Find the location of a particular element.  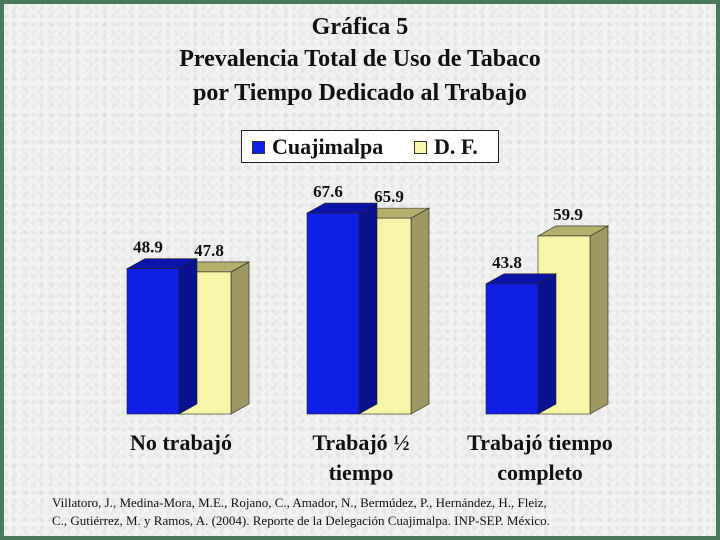

category-label-2-1: completo is located at coordinates (540, 472).